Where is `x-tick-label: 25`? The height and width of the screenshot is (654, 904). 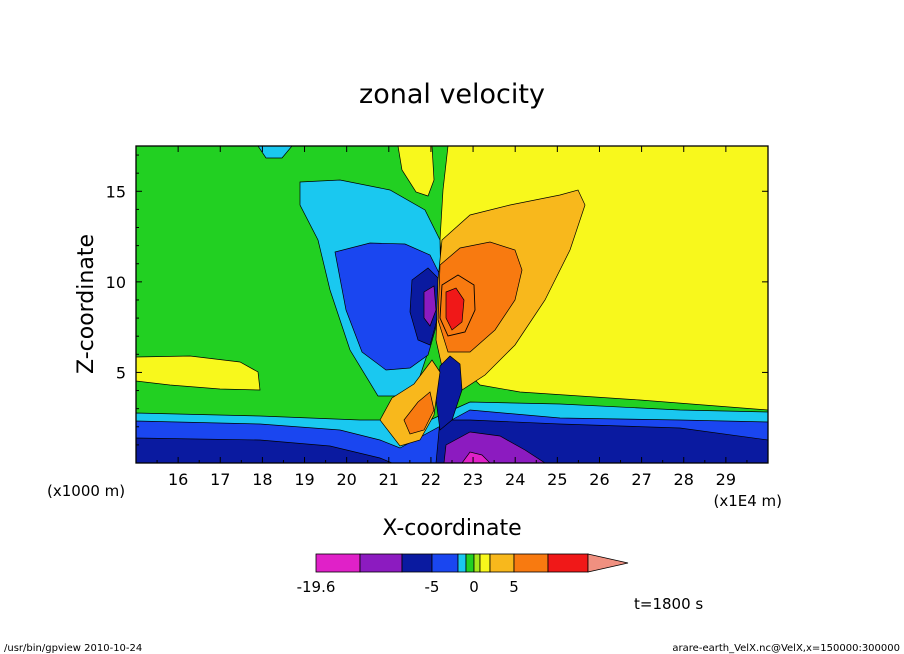
x-tick-label: 25 is located at coordinates (557, 479).